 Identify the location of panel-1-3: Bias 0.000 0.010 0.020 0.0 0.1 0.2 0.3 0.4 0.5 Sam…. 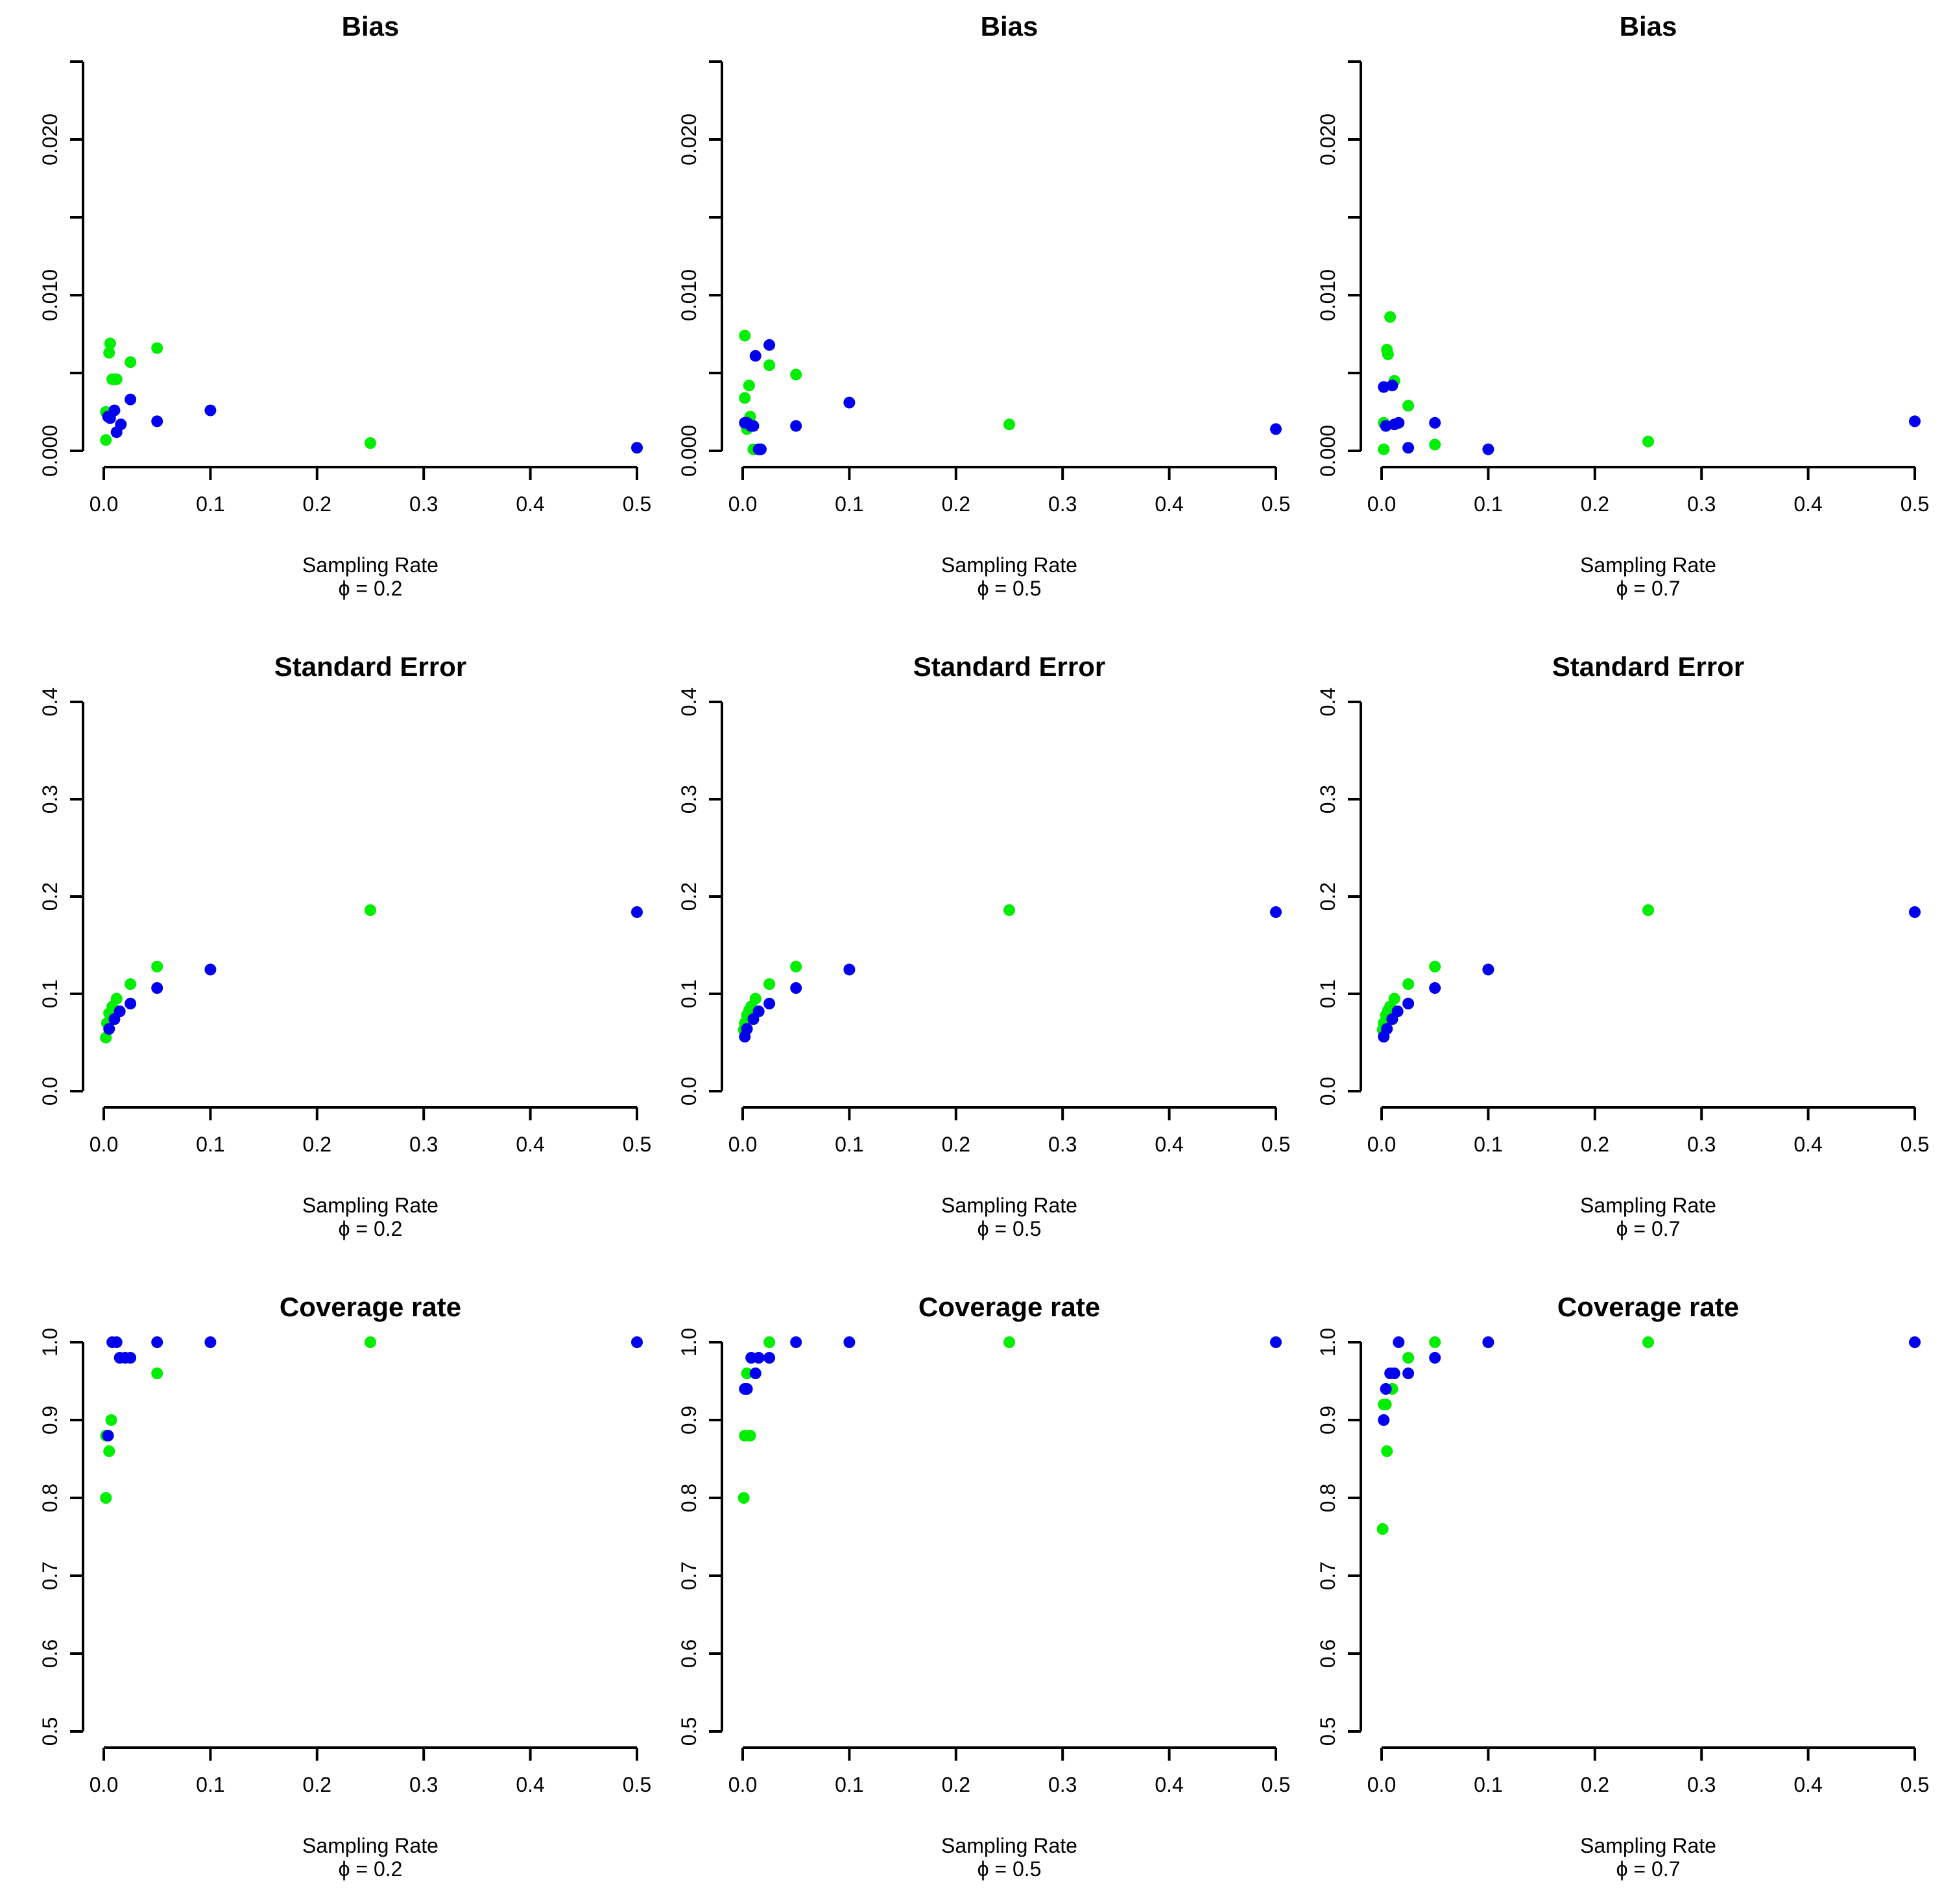
(1622, 305).